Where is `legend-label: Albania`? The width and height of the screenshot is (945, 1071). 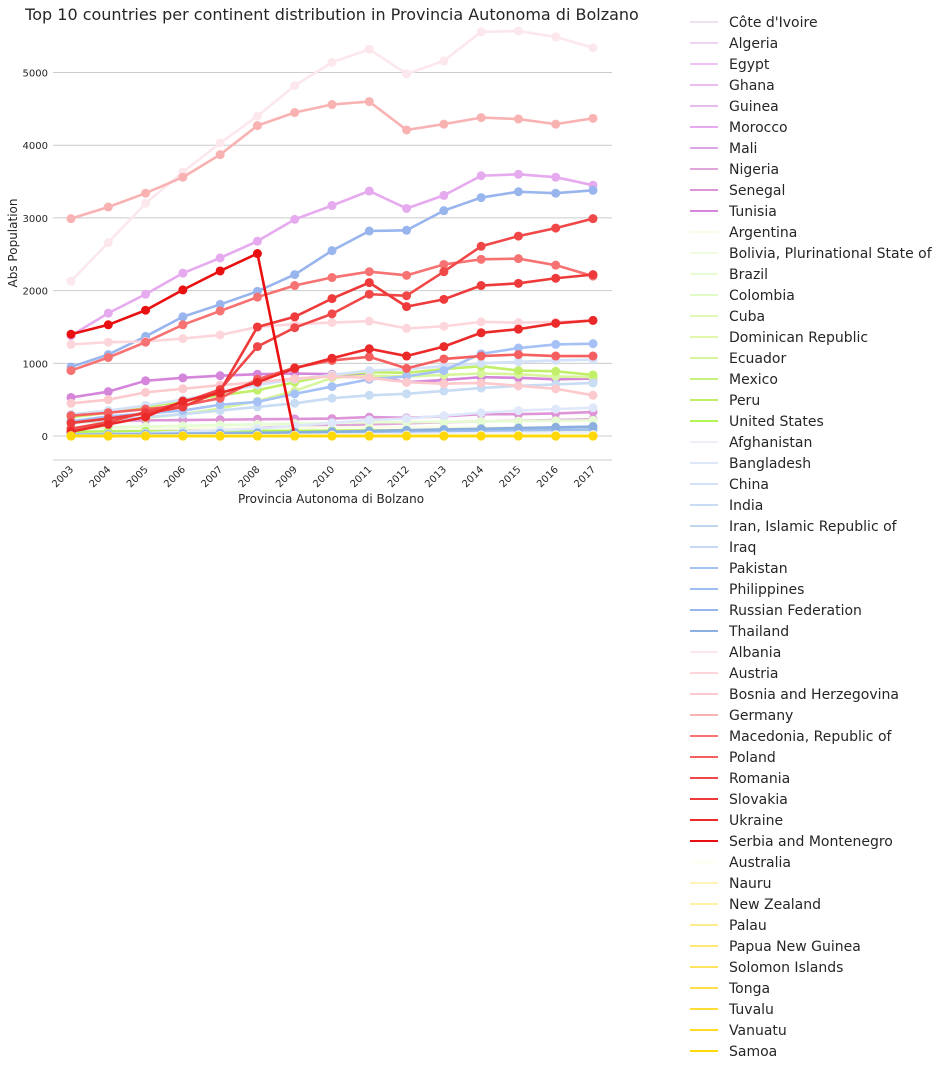
legend-label: Albania is located at coordinates (755, 653).